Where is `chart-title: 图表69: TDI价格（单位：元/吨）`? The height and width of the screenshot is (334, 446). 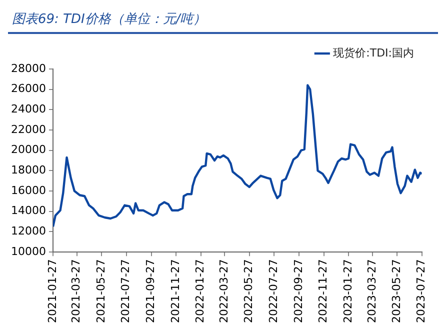 chart-title: 图表69: TDI价格（单位：元/吨） is located at coordinates (223, 21).